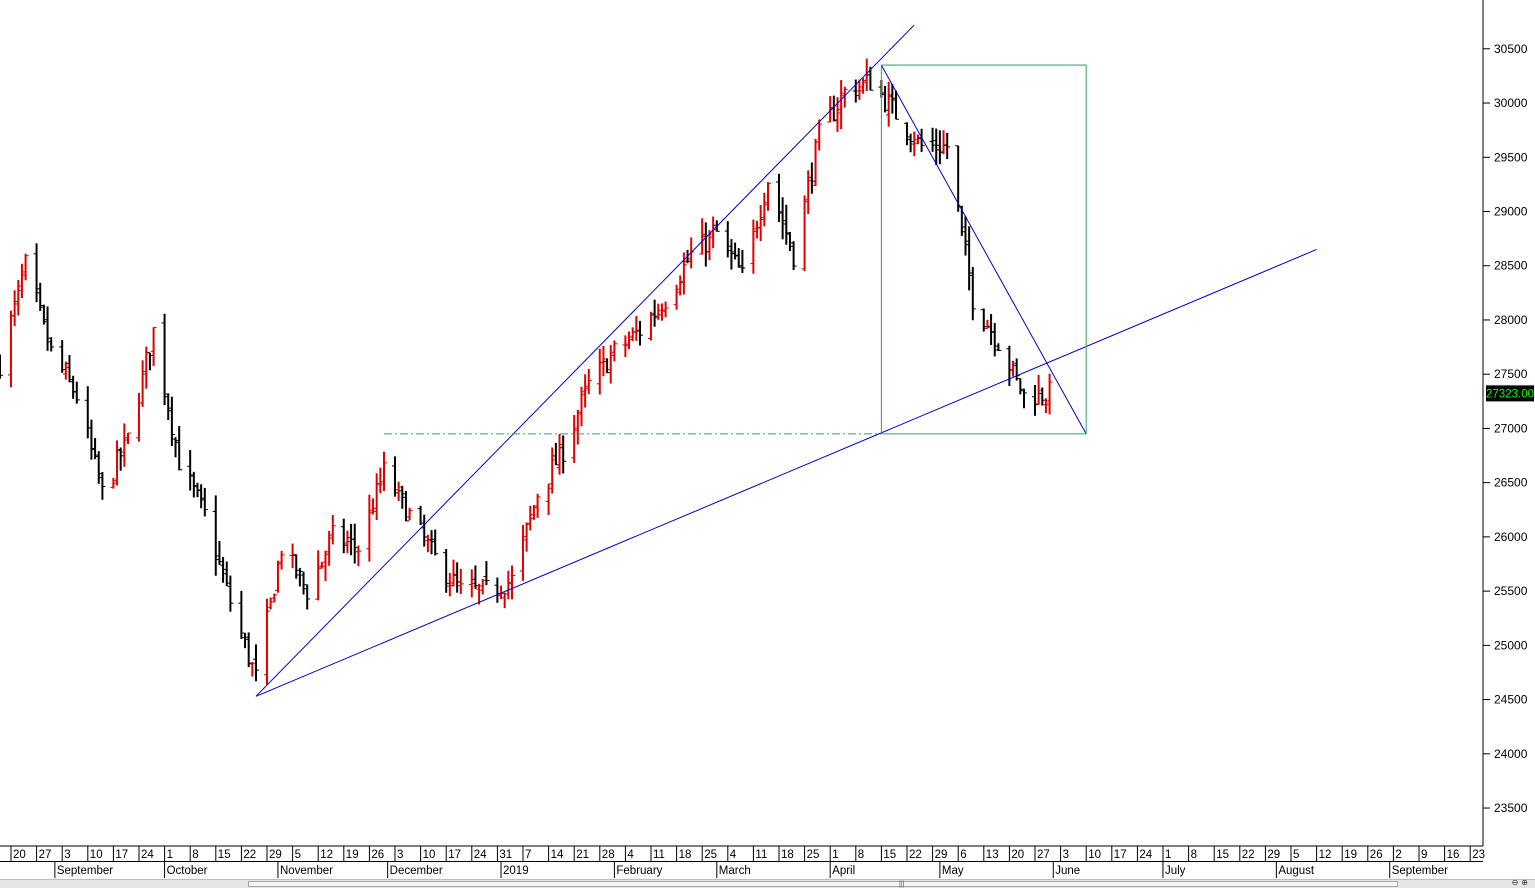 The height and width of the screenshot is (888, 1535). Describe the element at coordinates (275, 855) in the screenshot. I see `date-tick-label: 29` at that location.